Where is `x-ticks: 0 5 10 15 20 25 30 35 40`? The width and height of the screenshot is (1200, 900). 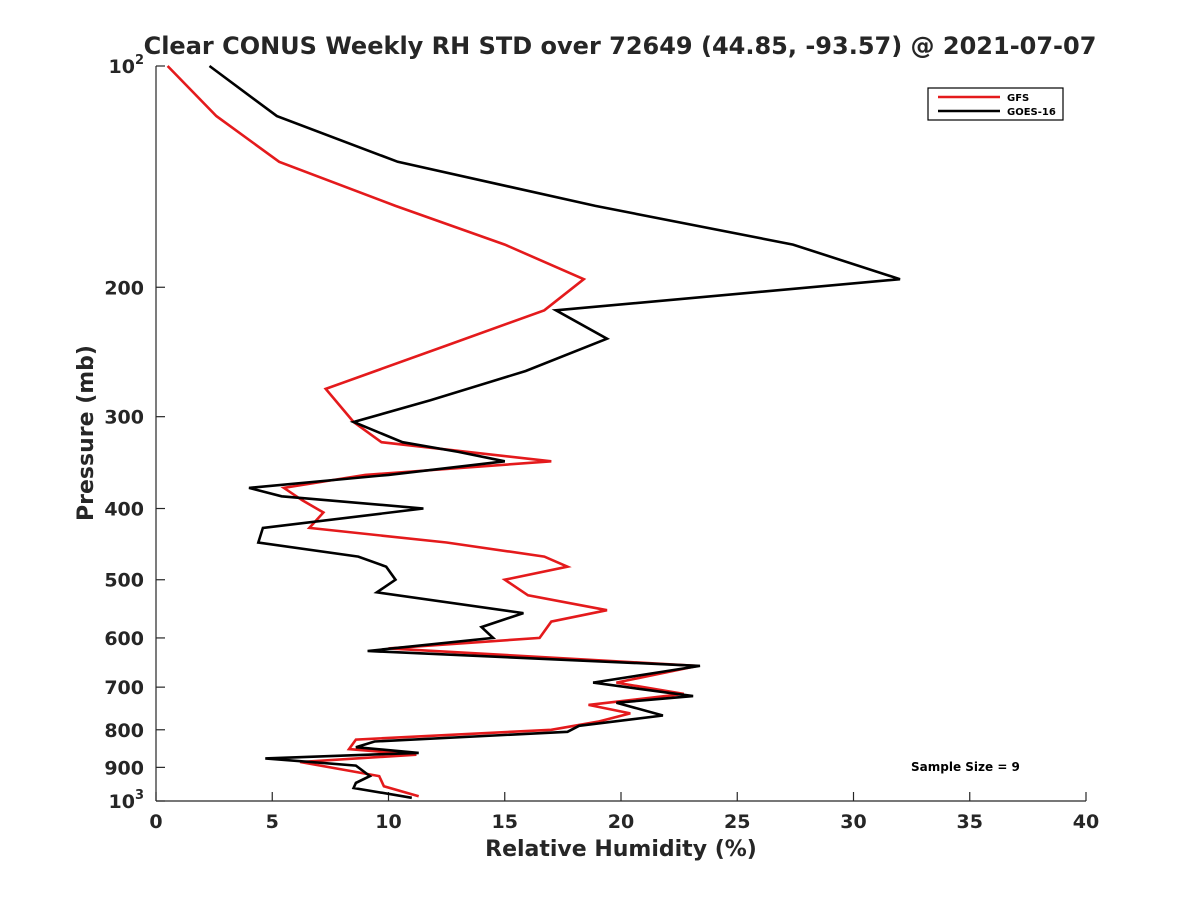 x-ticks: 0 5 10 15 20 25 30 35 40 is located at coordinates (624, 812).